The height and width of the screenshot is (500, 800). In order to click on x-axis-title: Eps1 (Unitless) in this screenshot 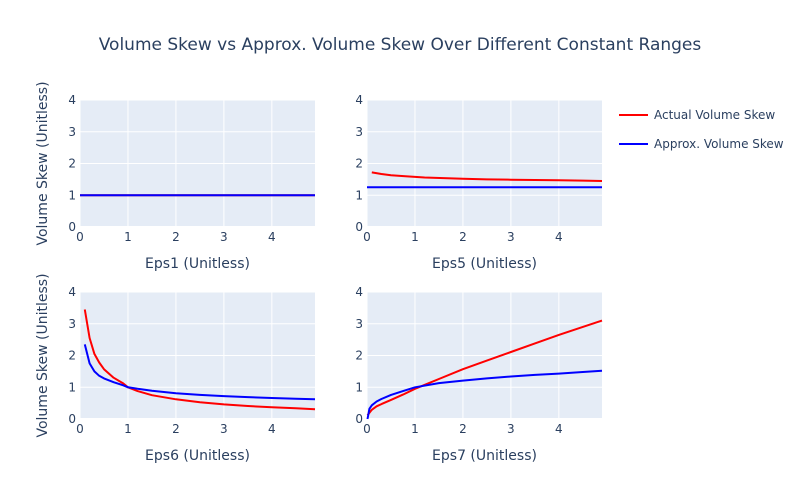, I will do `click(197, 264)`.